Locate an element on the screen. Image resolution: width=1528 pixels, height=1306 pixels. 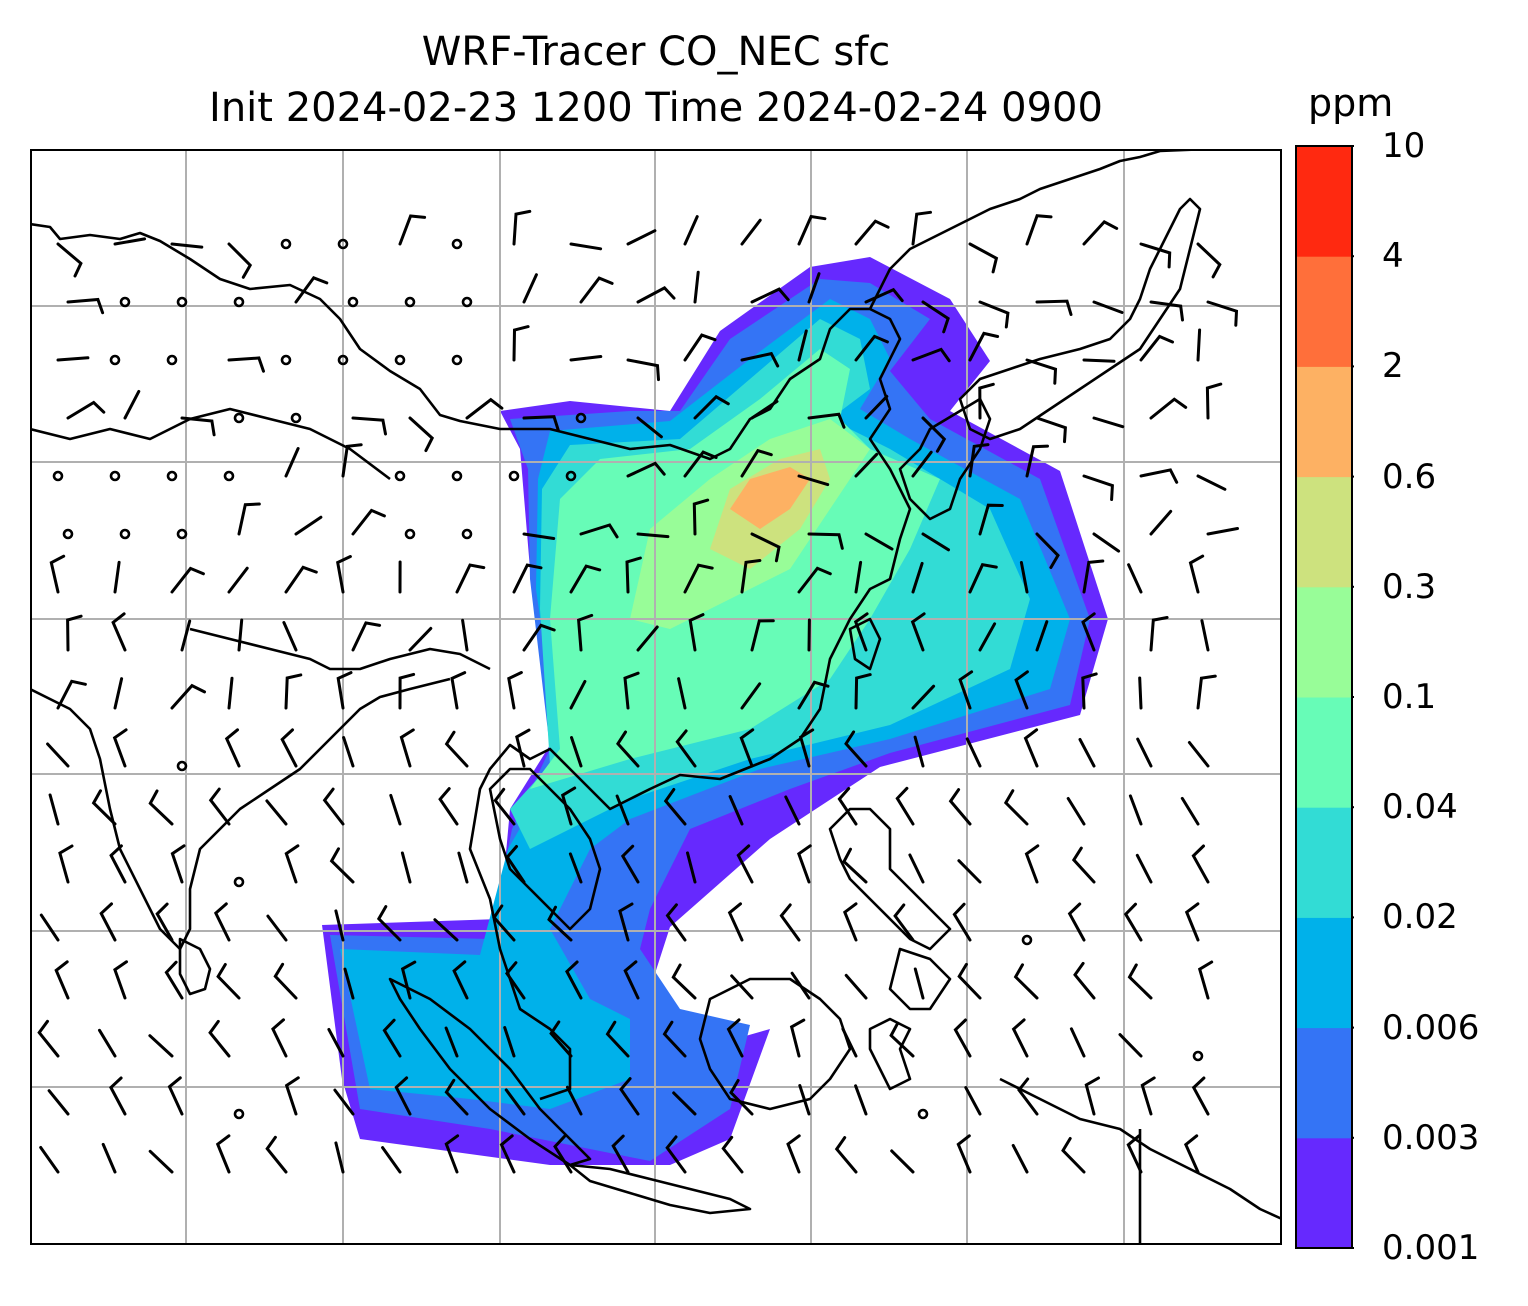
japan-island is located at coordinates (1080, 319).